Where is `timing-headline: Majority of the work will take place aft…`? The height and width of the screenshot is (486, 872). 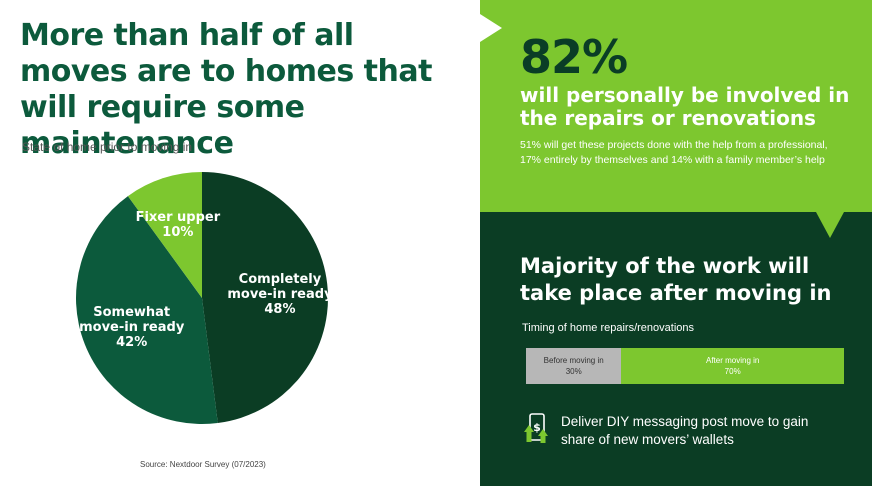
timing-headline: Majority of the work will take place aft… is located at coordinates (676, 279).